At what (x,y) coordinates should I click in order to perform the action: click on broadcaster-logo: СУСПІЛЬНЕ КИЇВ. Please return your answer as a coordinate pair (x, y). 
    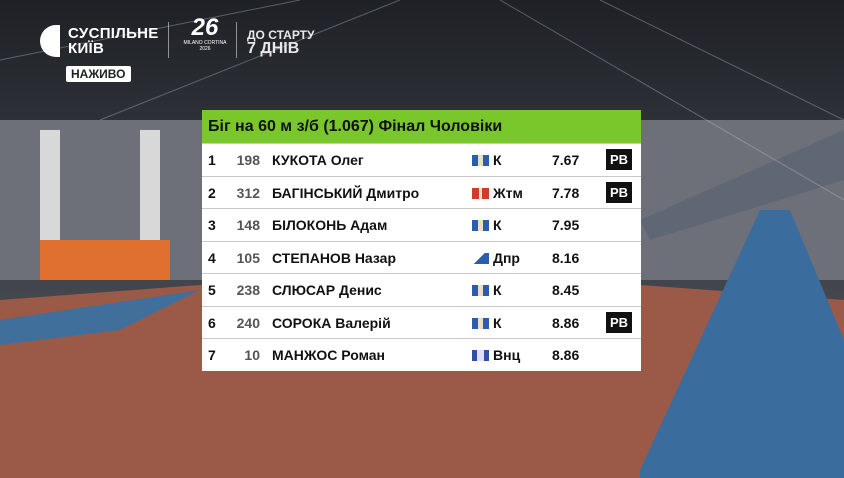
    Looking at the image, I should click on (99, 41).